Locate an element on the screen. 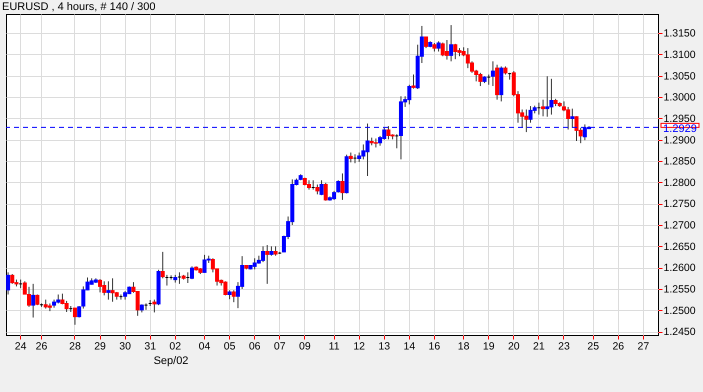  chart-title: EURUSD , 4 hours, # 140 / 300 is located at coordinates (79, 7).